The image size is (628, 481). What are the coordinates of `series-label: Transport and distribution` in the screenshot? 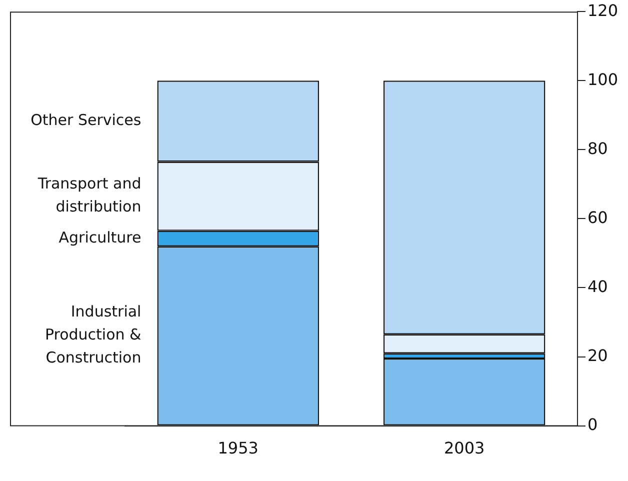 It's located at (89, 195).